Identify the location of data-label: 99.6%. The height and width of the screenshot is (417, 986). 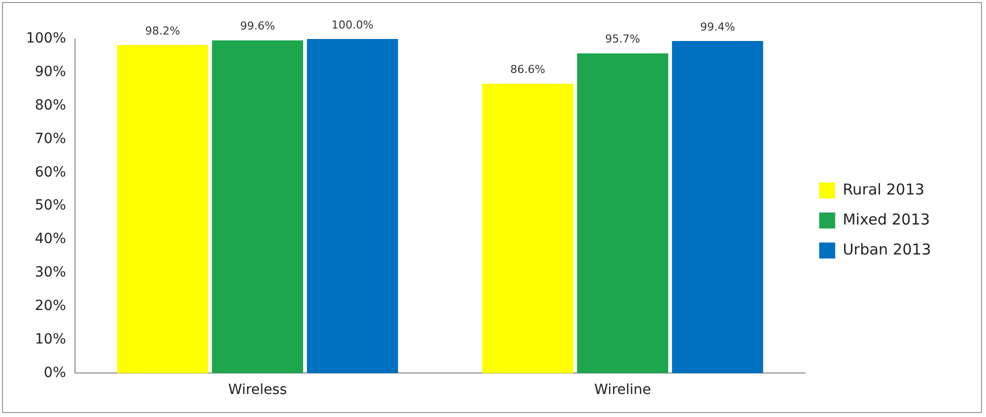
(258, 26).